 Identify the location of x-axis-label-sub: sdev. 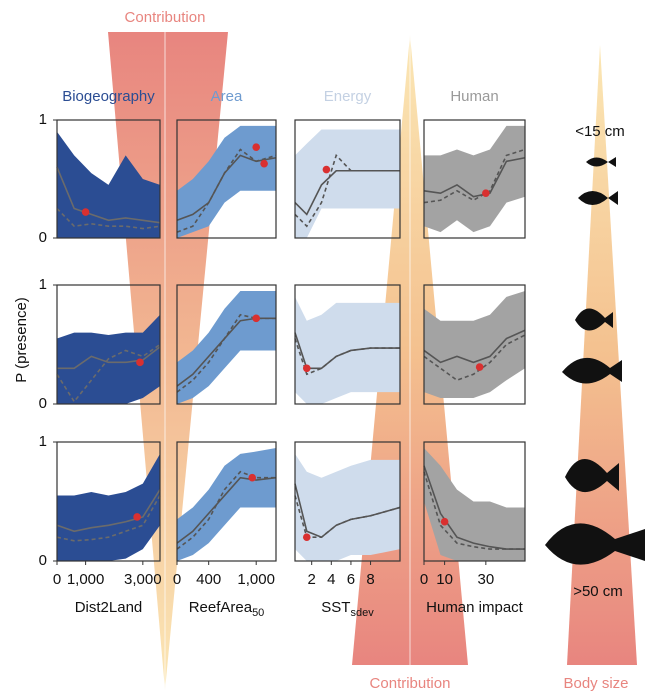
(362, 613).